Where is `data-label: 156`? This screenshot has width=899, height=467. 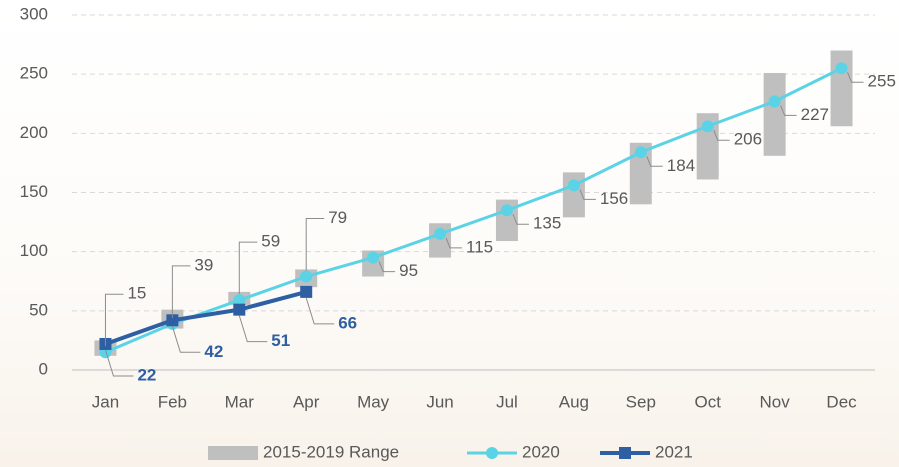 data-label: 156 is located at coordinates (614, 198).